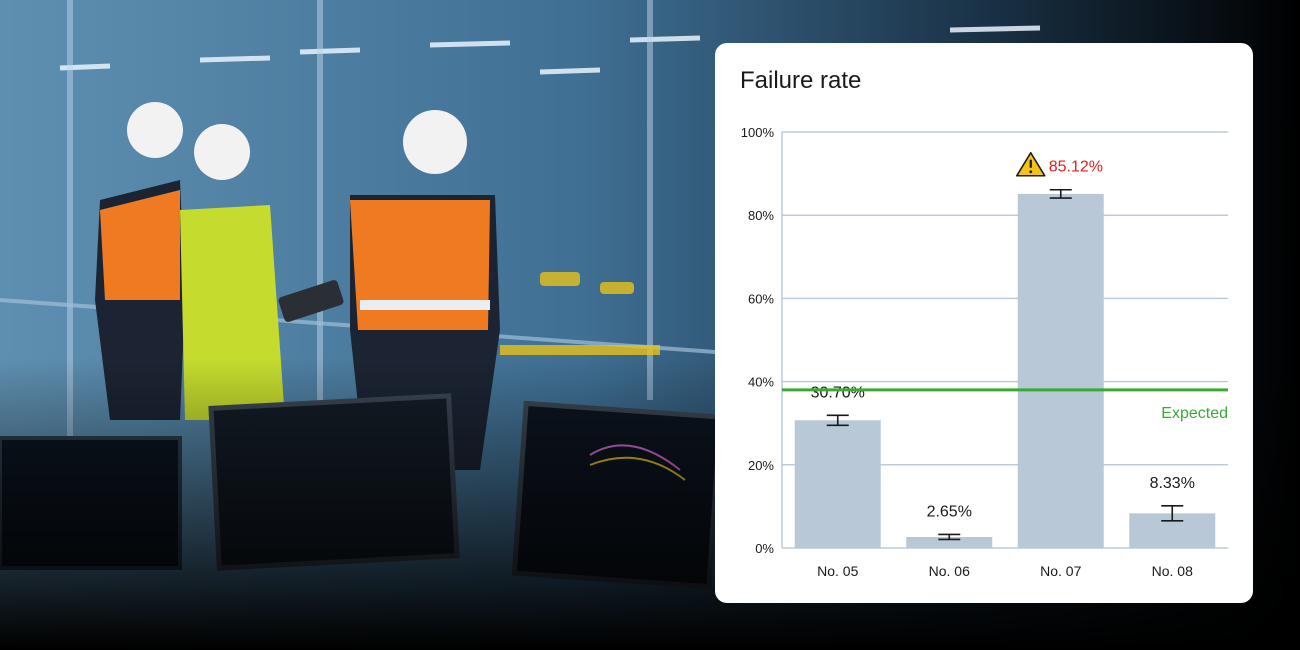  I want to click on category-label: No. 08, so click(1172, 571).